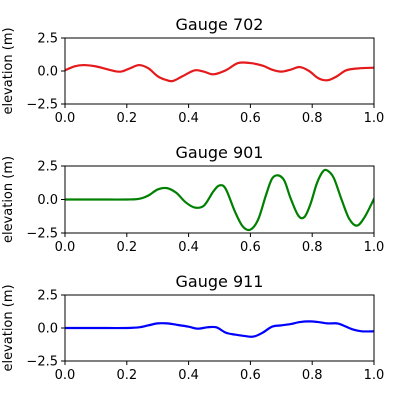 The image size is (400, 400). I want to click on chart-title: Gauge 702, so click(220, 24).